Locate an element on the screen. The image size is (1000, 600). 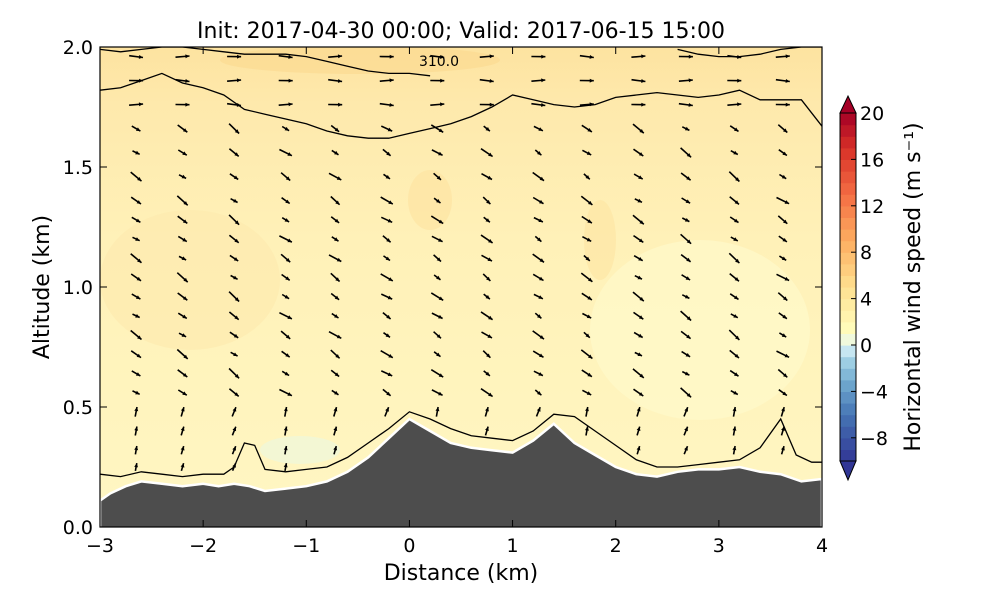
x-axis-label: Distance (km) is located at coordinates (461, 573).